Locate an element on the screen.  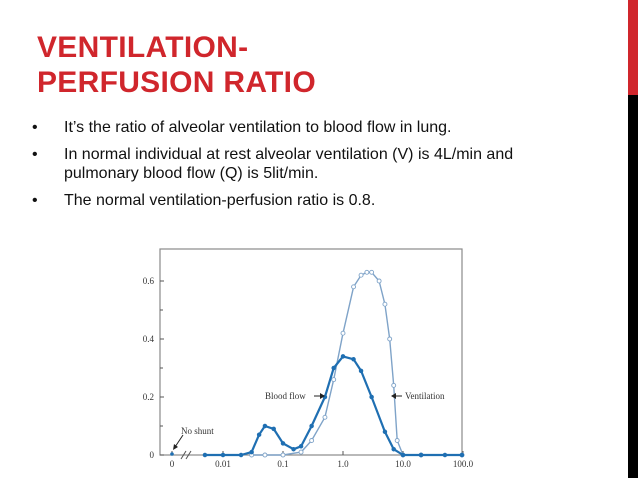
x-axis: 0 0.01 0.1 1.0 10.0 100.0 is located at coordinates (322, 460).